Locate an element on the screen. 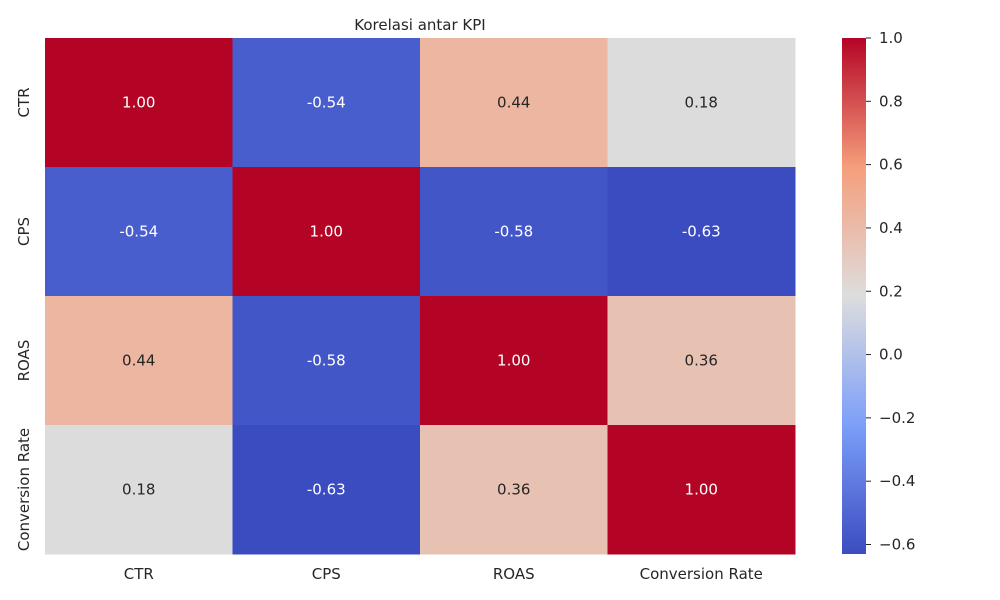 Image resolution: width=1000 pixels, height=600 pixels. x-axis-tick-labels: CTR CPS ROAS Conversion Rate is located at coordinates (443, 574).